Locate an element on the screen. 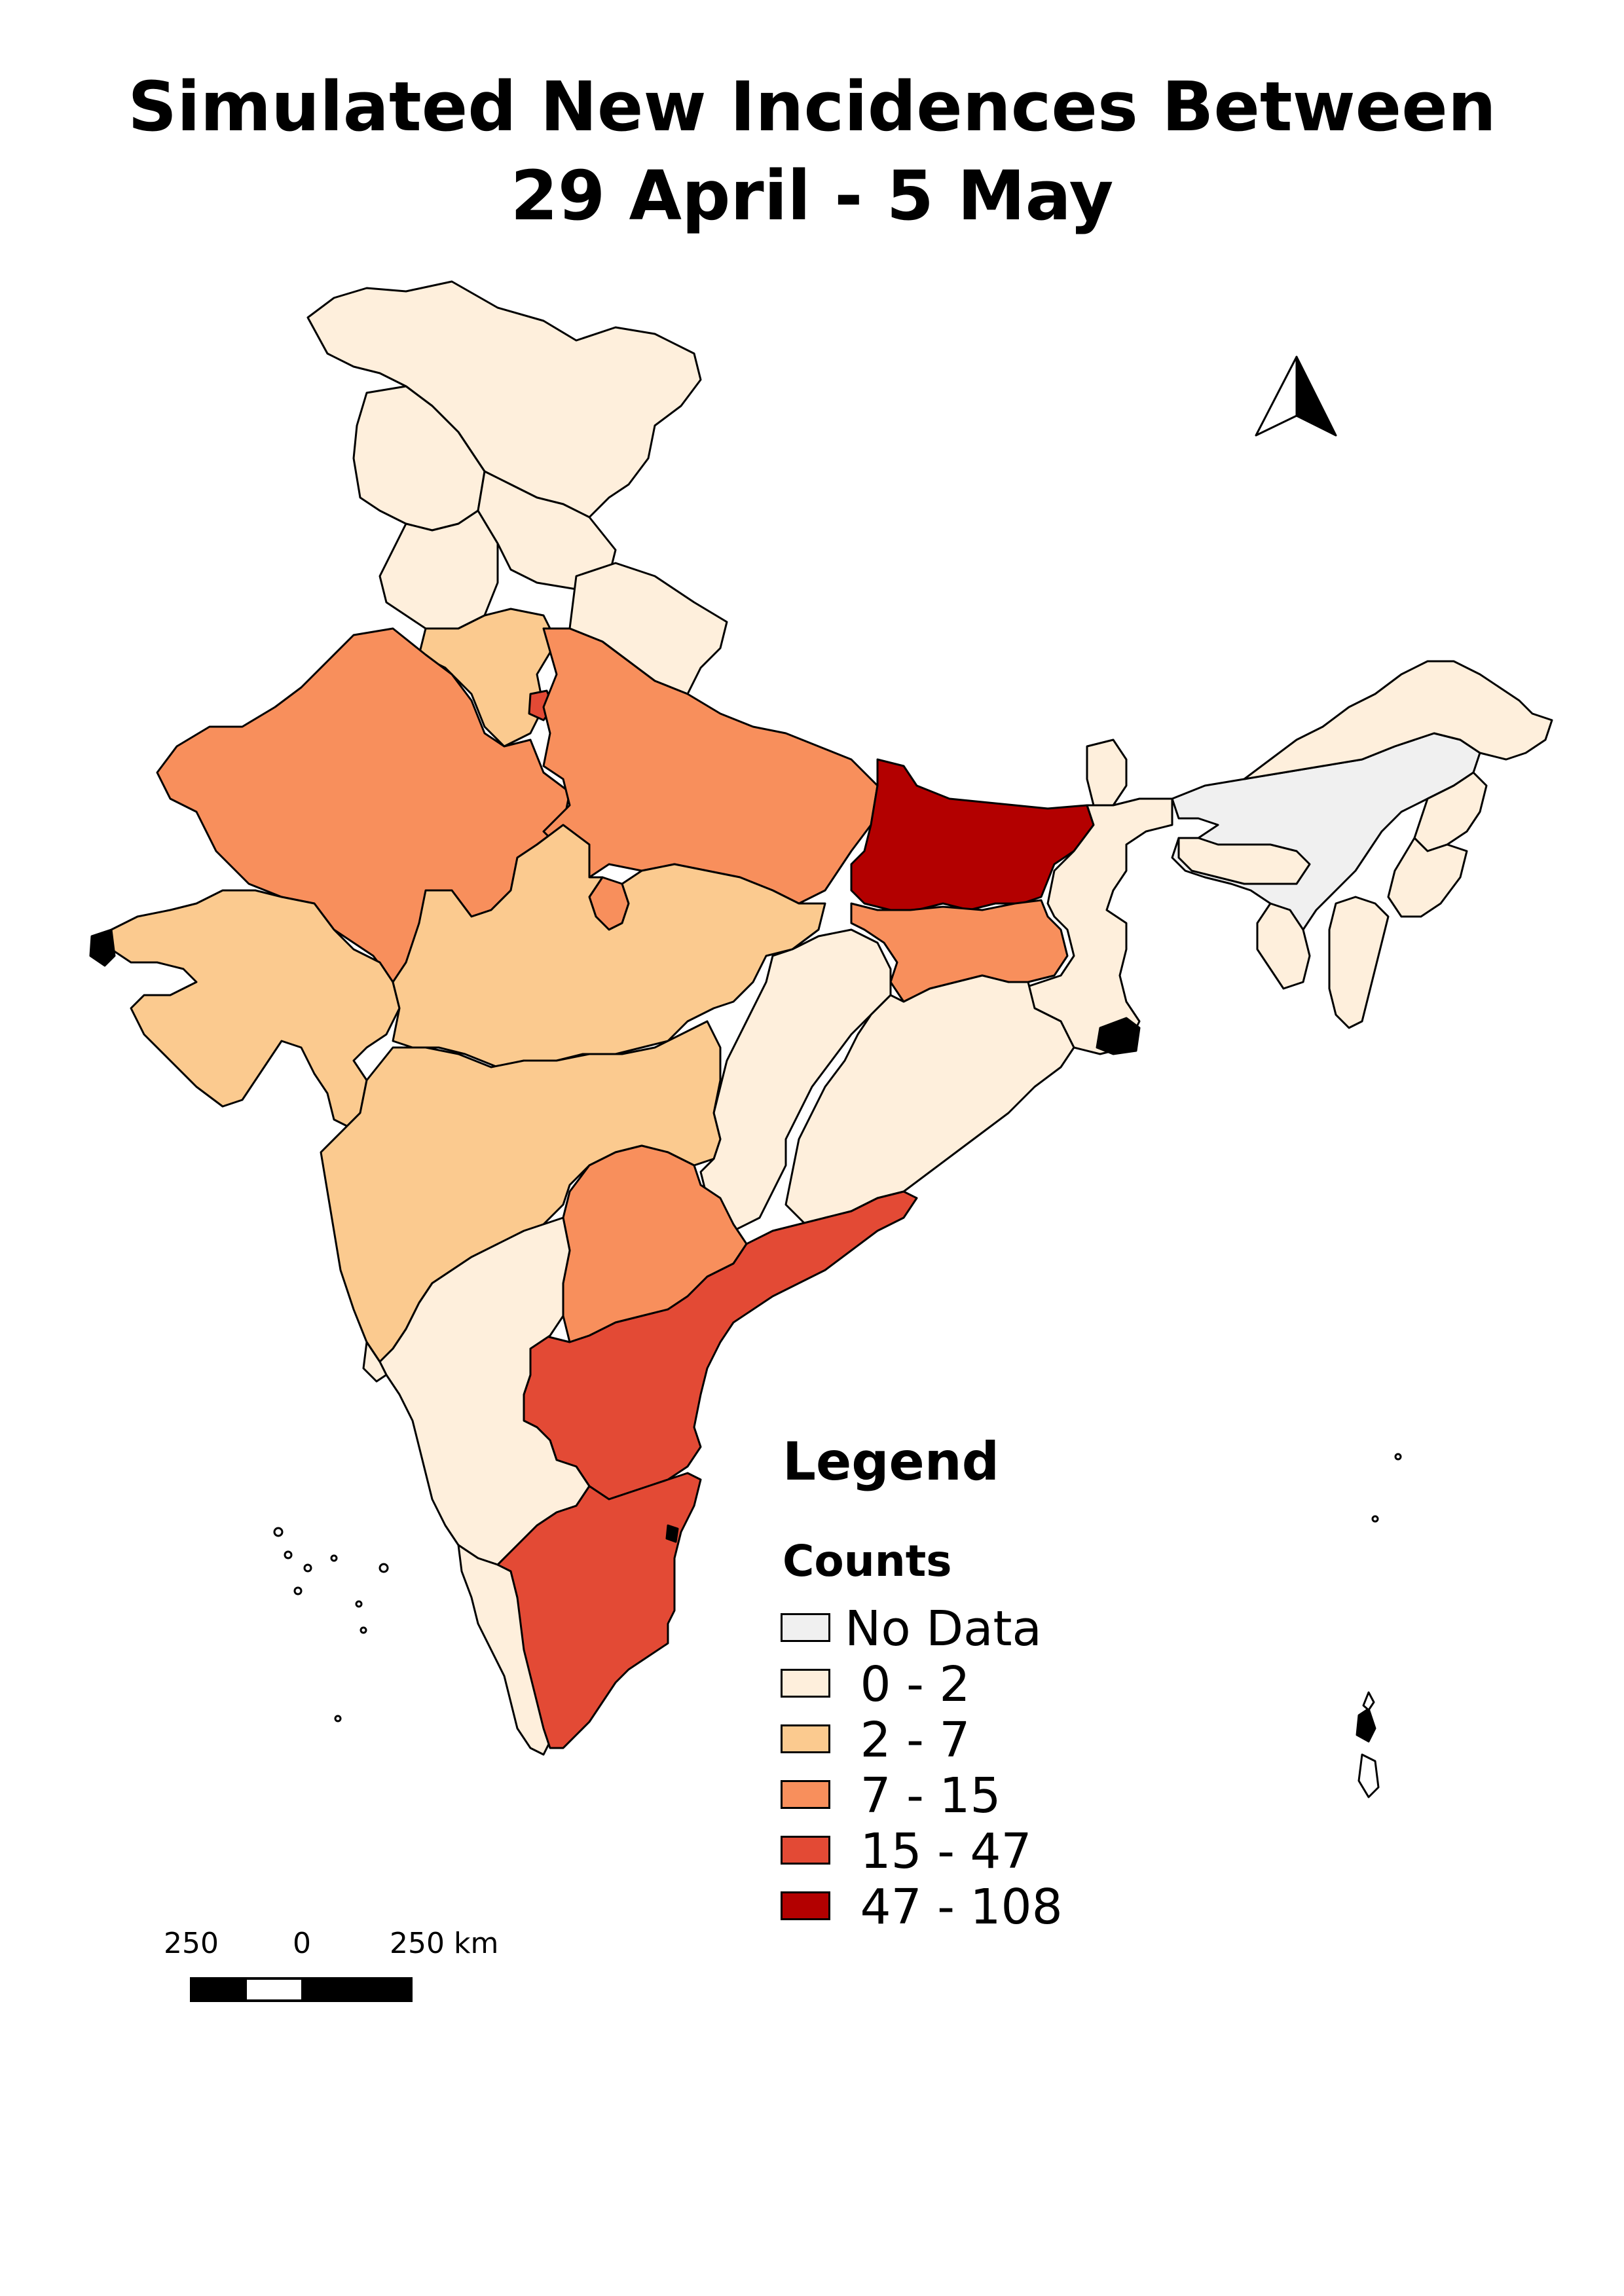 This screenshot has width=1624, height=2296. region-puducherry is located at coordinates (672, 1533).